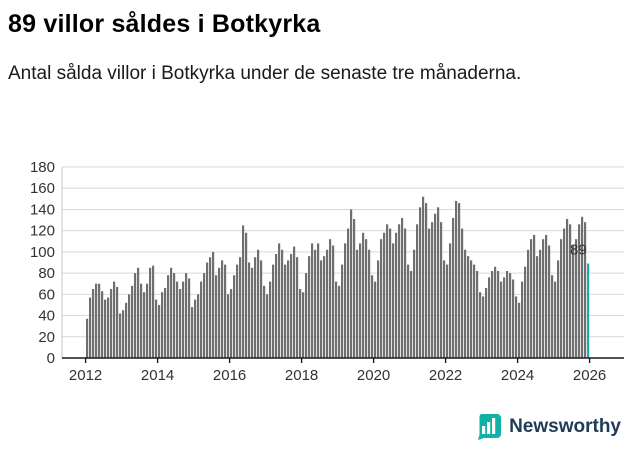  What do you see at coordinates (42, 167) in the screenshot?
I see `y-axis-label: 180` at bounding box center [42, 167].